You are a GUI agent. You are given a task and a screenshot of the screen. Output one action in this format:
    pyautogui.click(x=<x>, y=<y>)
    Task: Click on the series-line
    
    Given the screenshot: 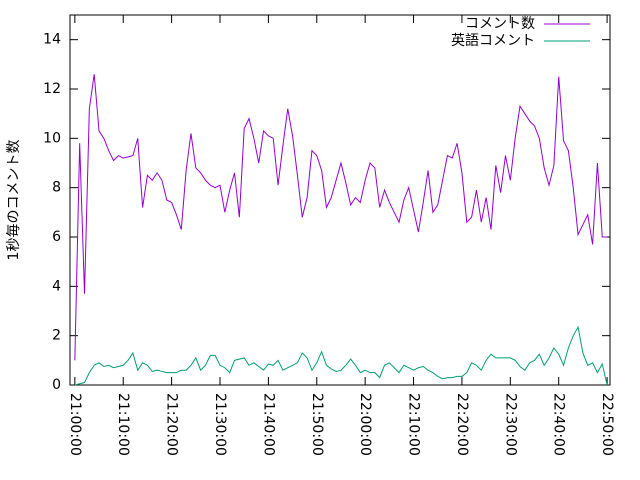 What is the action you would take?
    pyautogui.click(x=341, y=355)
    